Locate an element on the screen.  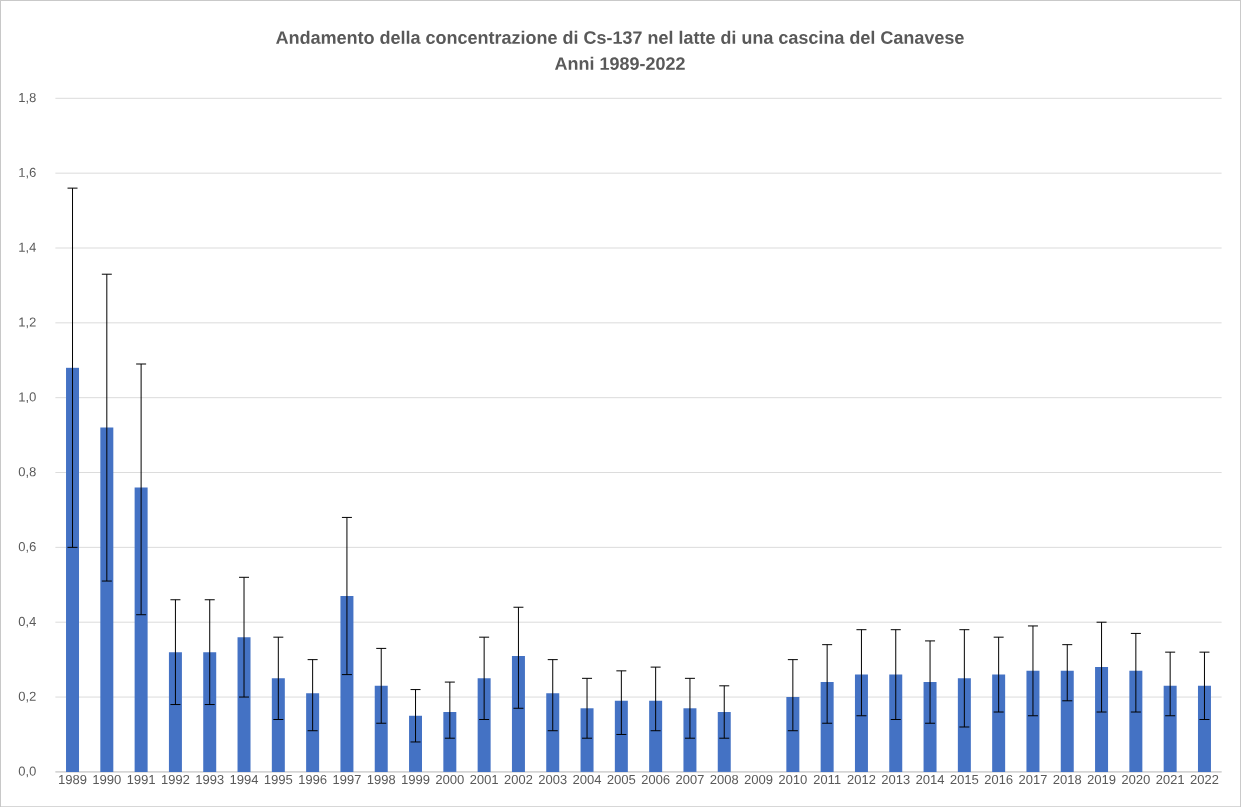
x-tick-label: 1995 is located at coordinates (278, 779).